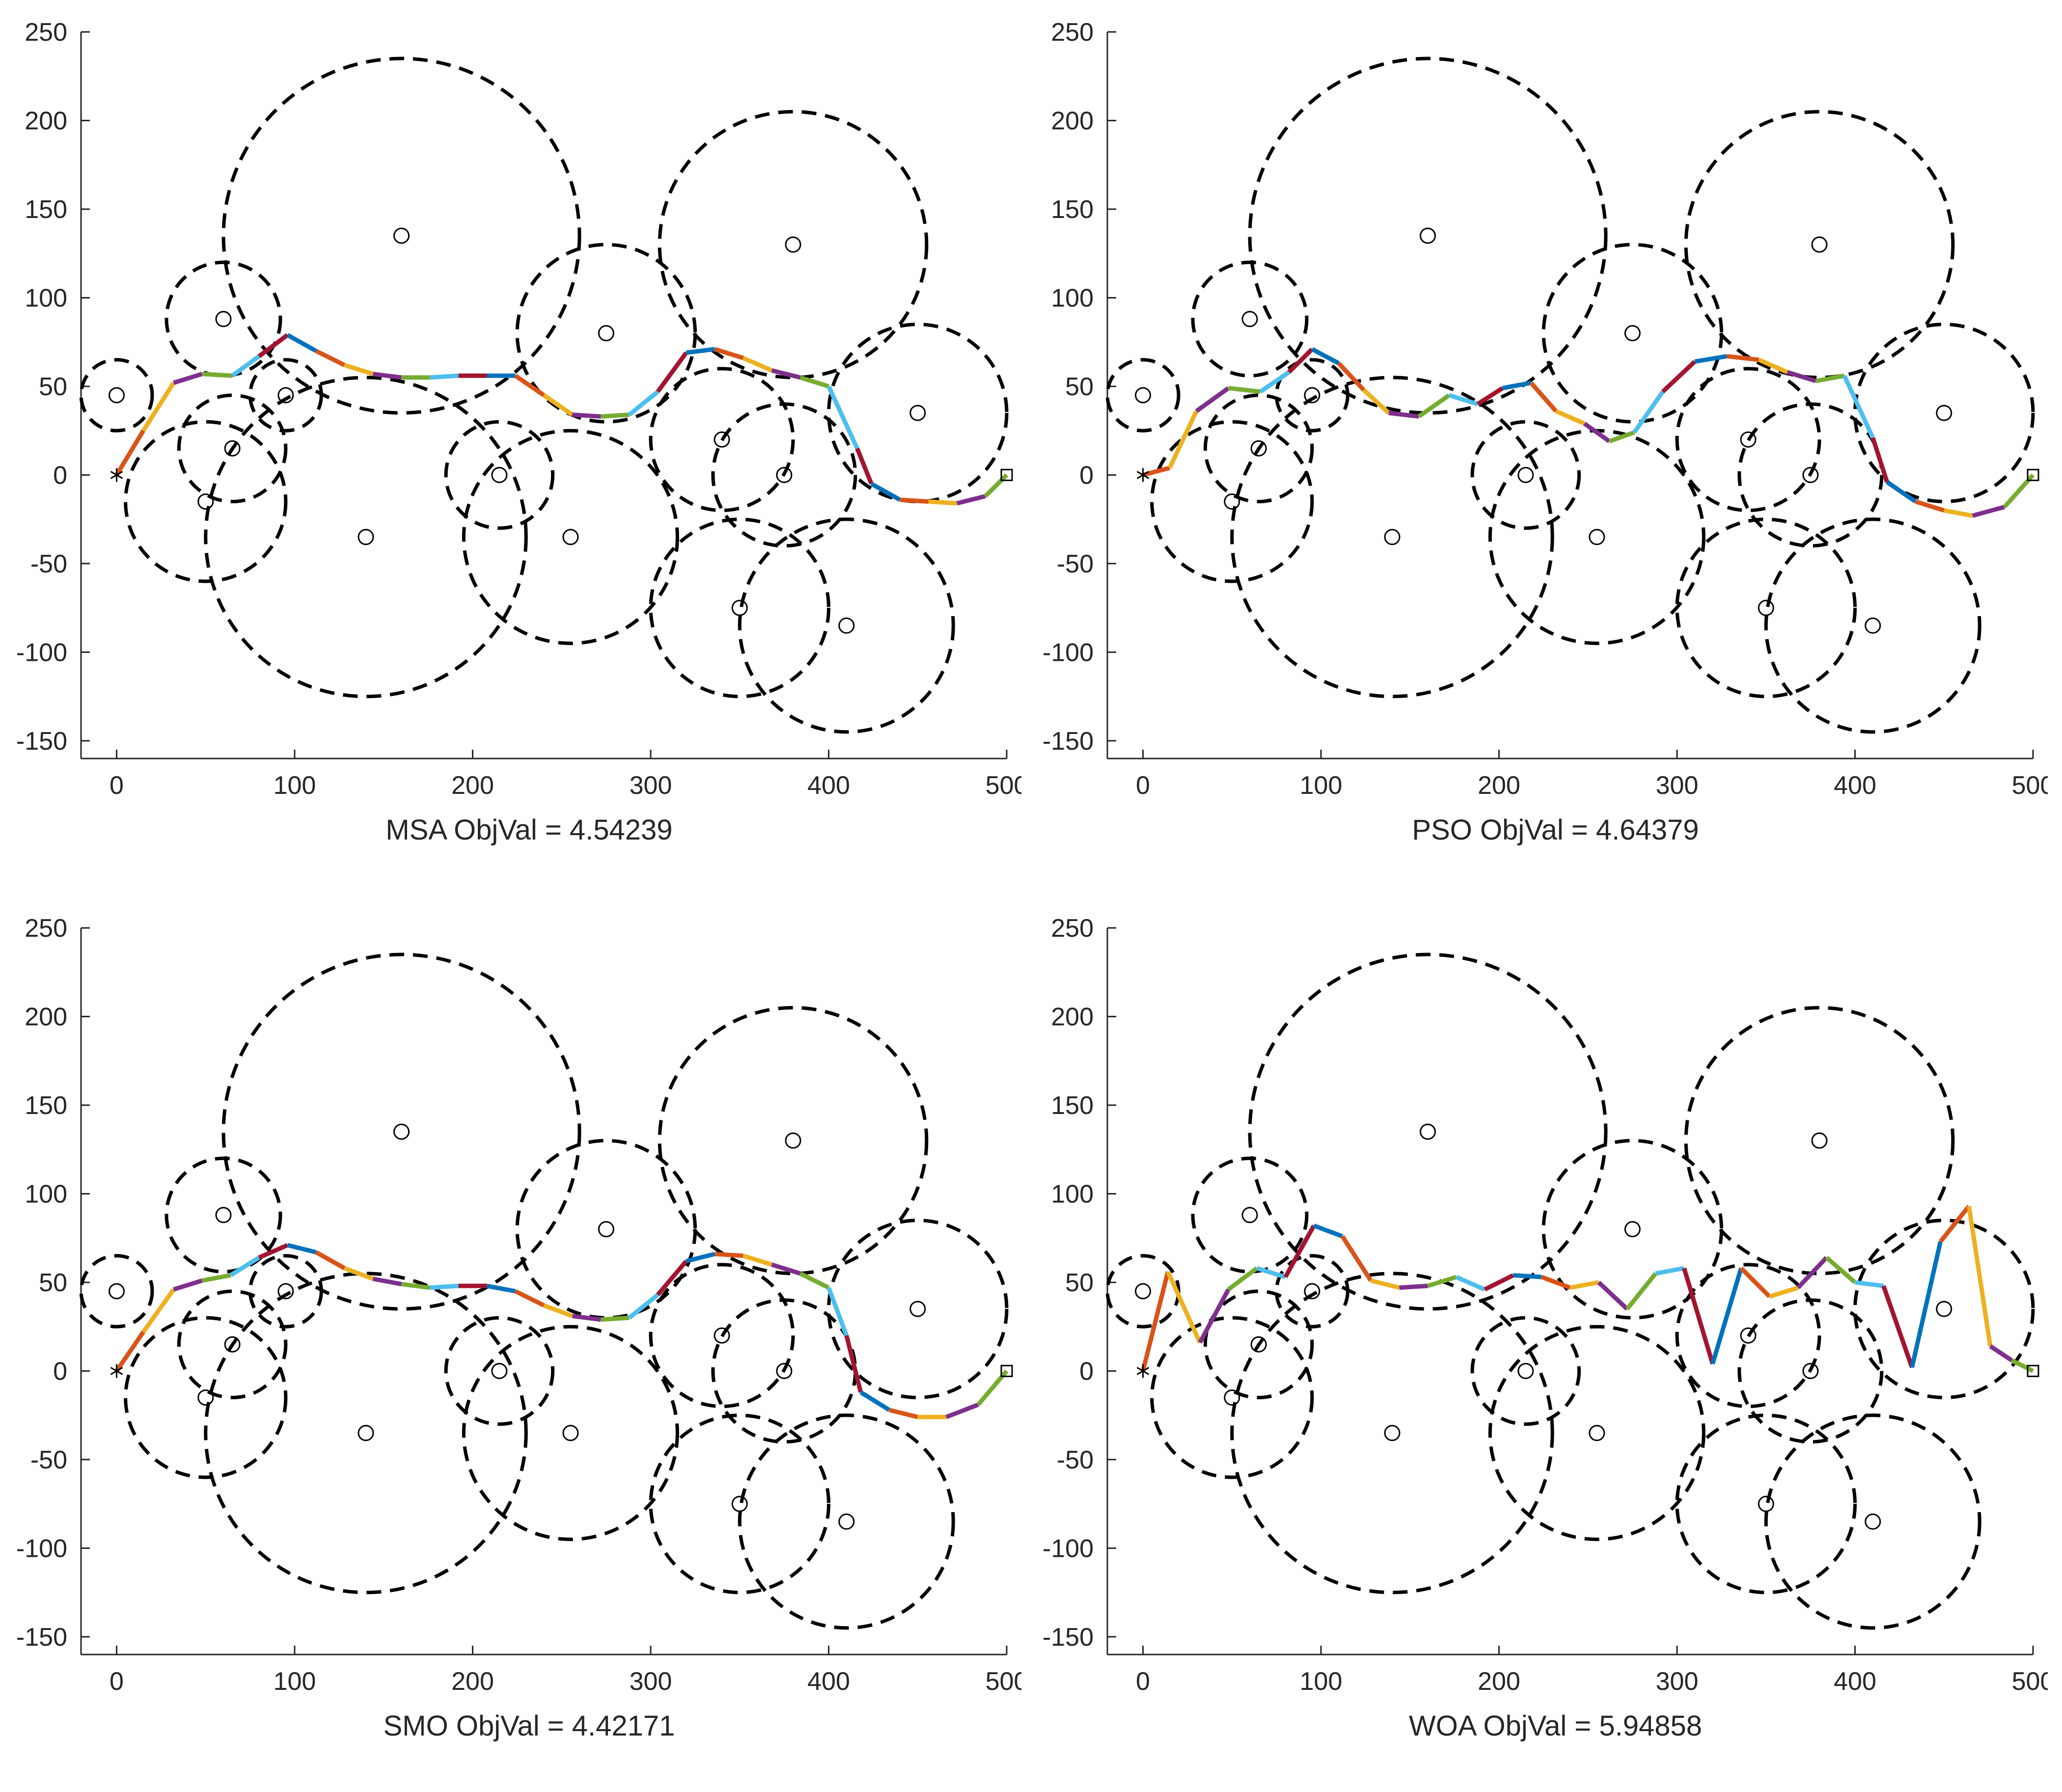 This screenshot has width=2062, height=1792. What do you see at coordinates (1499, 786) in the screenshot?
I see `x-tick-label: 200` at bounding box center [1499, 786].